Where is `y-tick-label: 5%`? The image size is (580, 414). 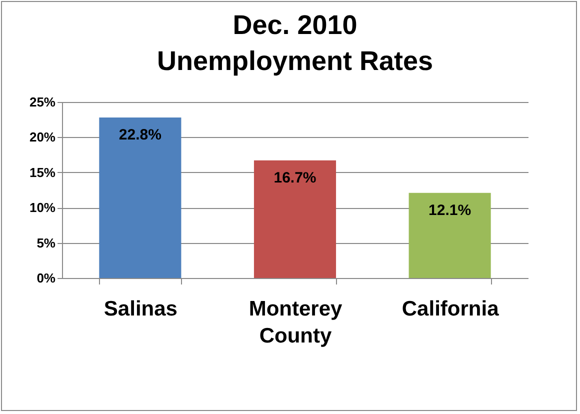 y-tick-label: 5% is located at coordinates (46, 242).